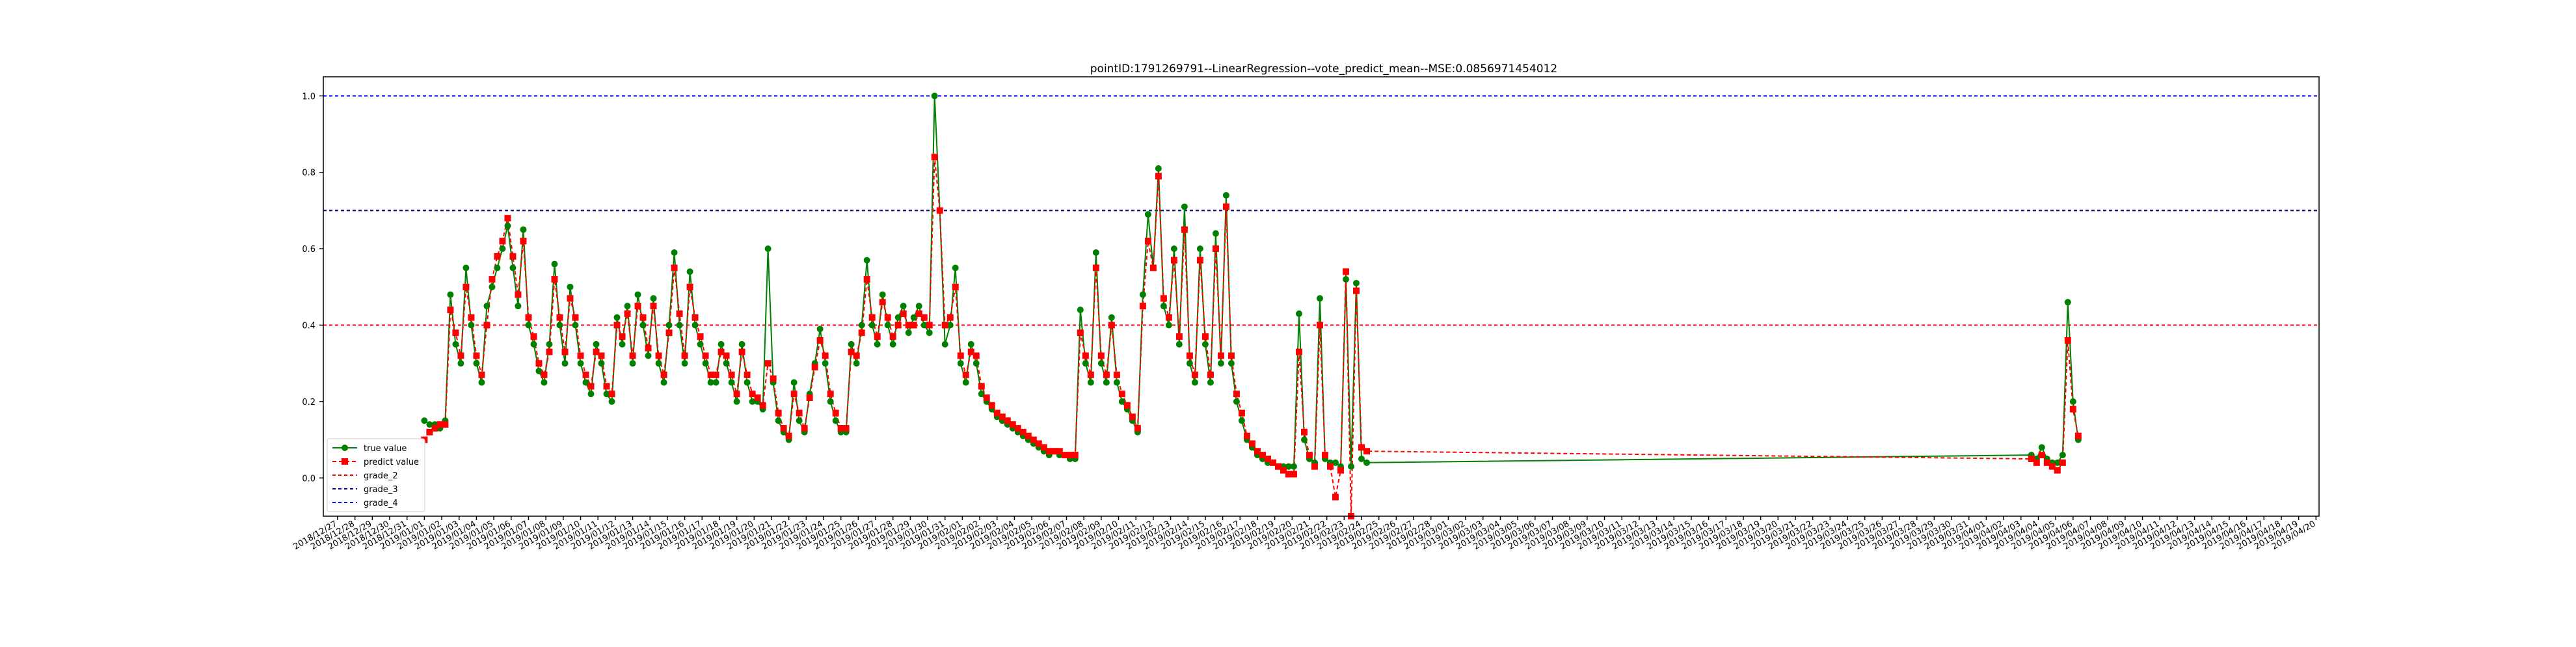 The height and width of the screenshot is (647, 2576). Describe the element at coordinates (345, 448) in the screenshot. I see `legend-marker-circle` at that location.